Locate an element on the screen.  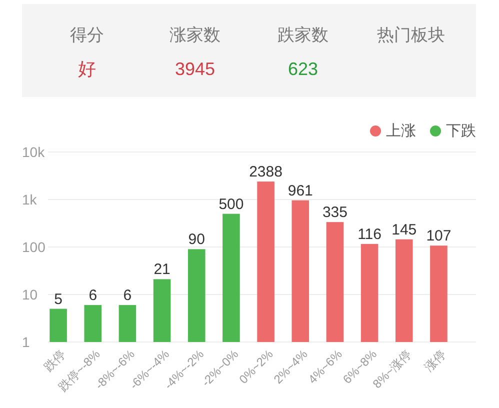
data-label: 5 is located at coordinates (58, 299).